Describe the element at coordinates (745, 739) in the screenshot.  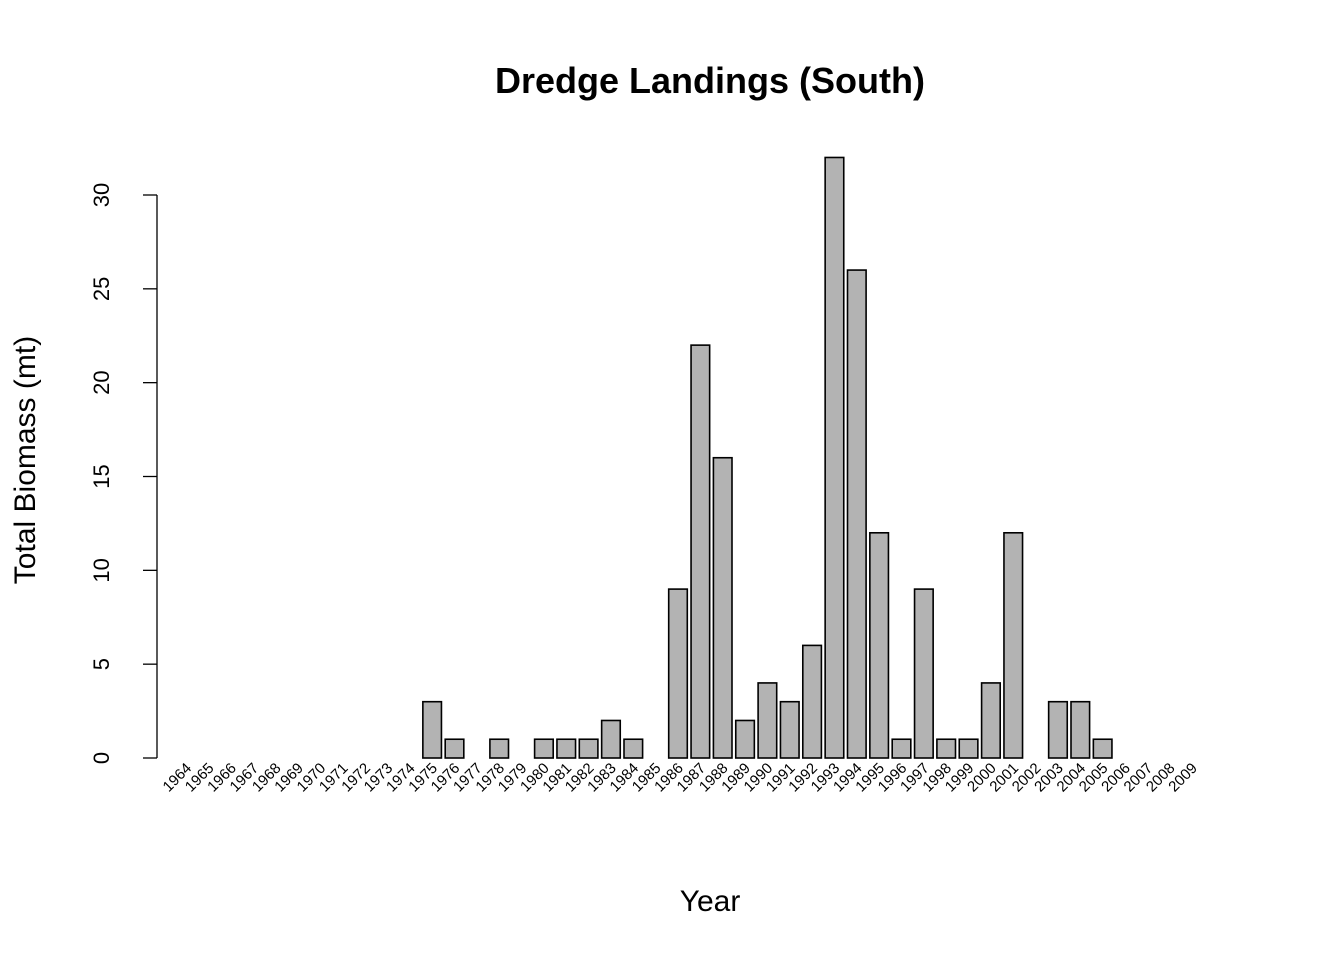
I see `bar-1989` at that location.